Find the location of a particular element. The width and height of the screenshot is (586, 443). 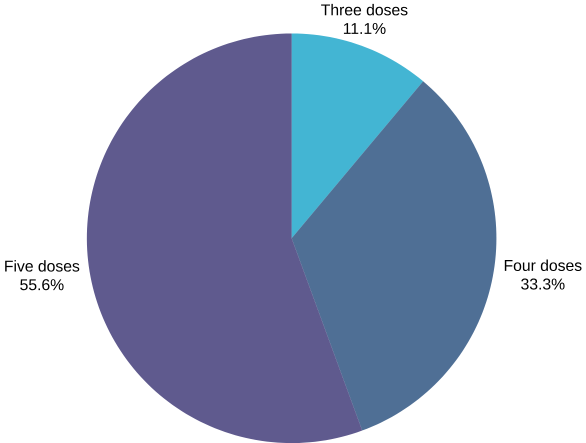

data-label: 33.3% is located at coordinates (543, 284).